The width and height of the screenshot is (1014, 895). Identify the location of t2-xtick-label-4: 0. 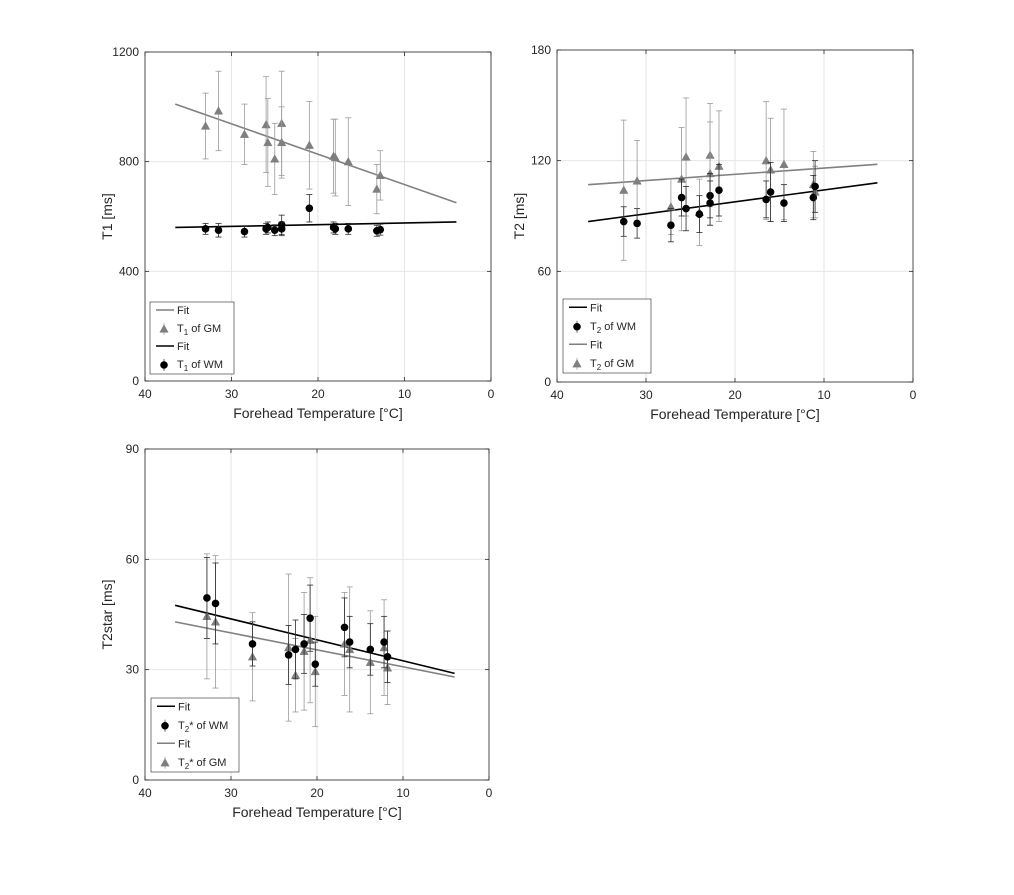
(913, 395).